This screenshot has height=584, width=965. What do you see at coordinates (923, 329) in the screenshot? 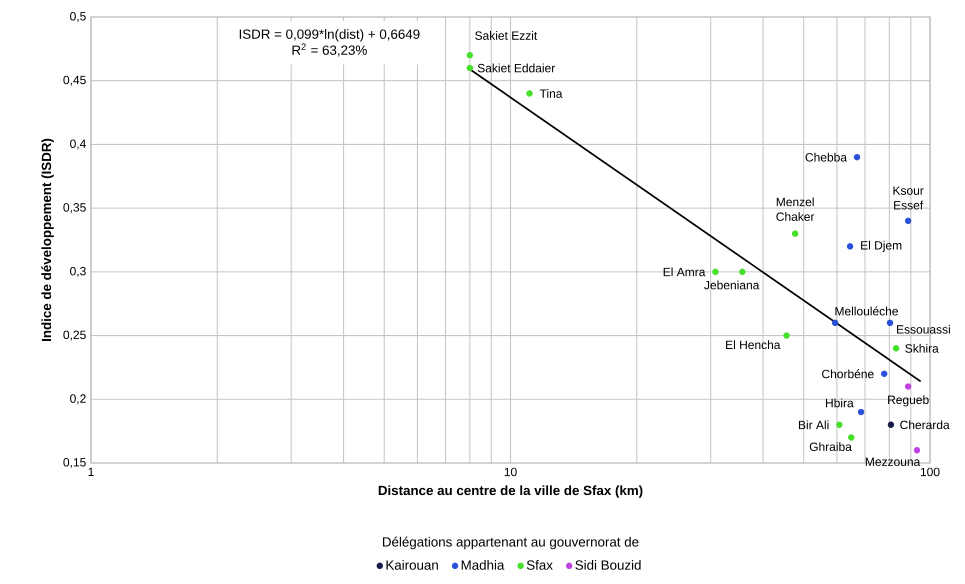
I see `annotation: Essouassi` at bounding box center [923, 329].